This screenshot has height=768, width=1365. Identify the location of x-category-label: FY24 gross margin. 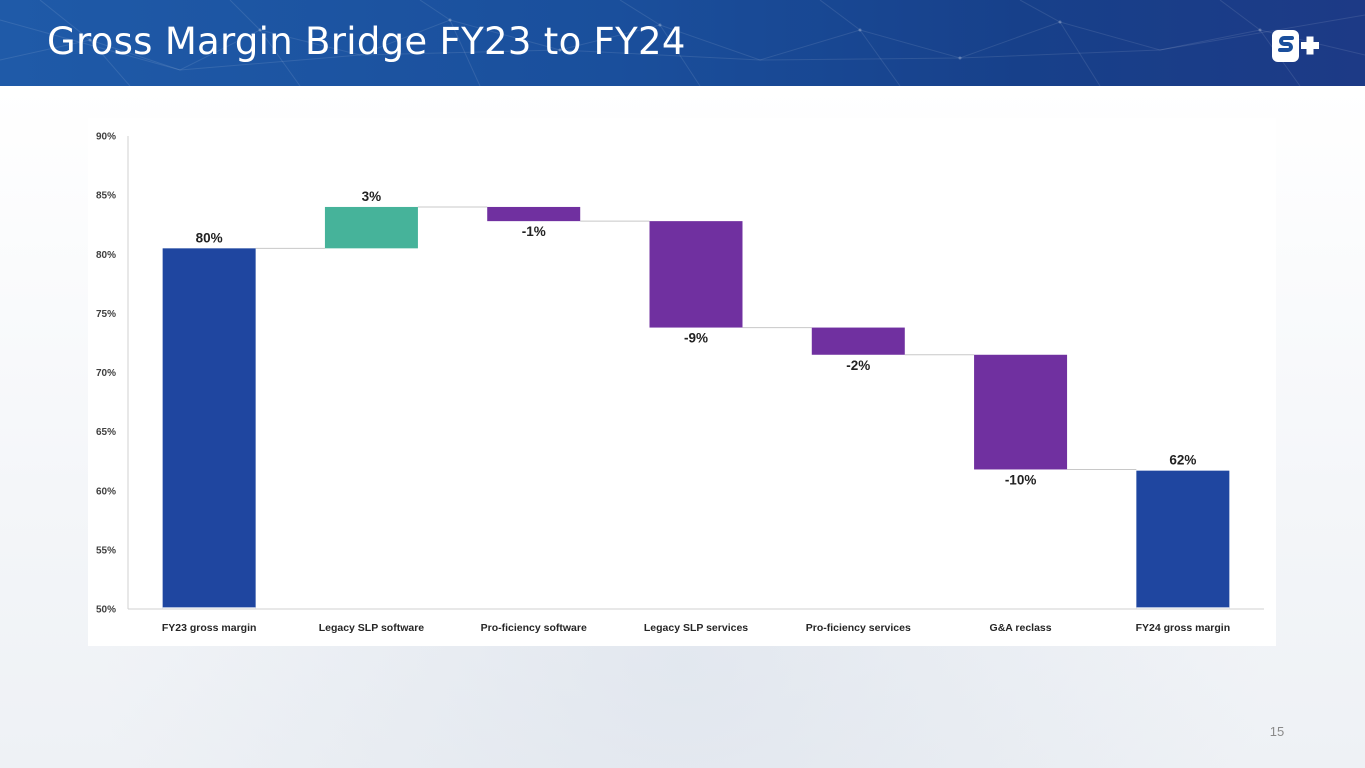
(1183, 628).